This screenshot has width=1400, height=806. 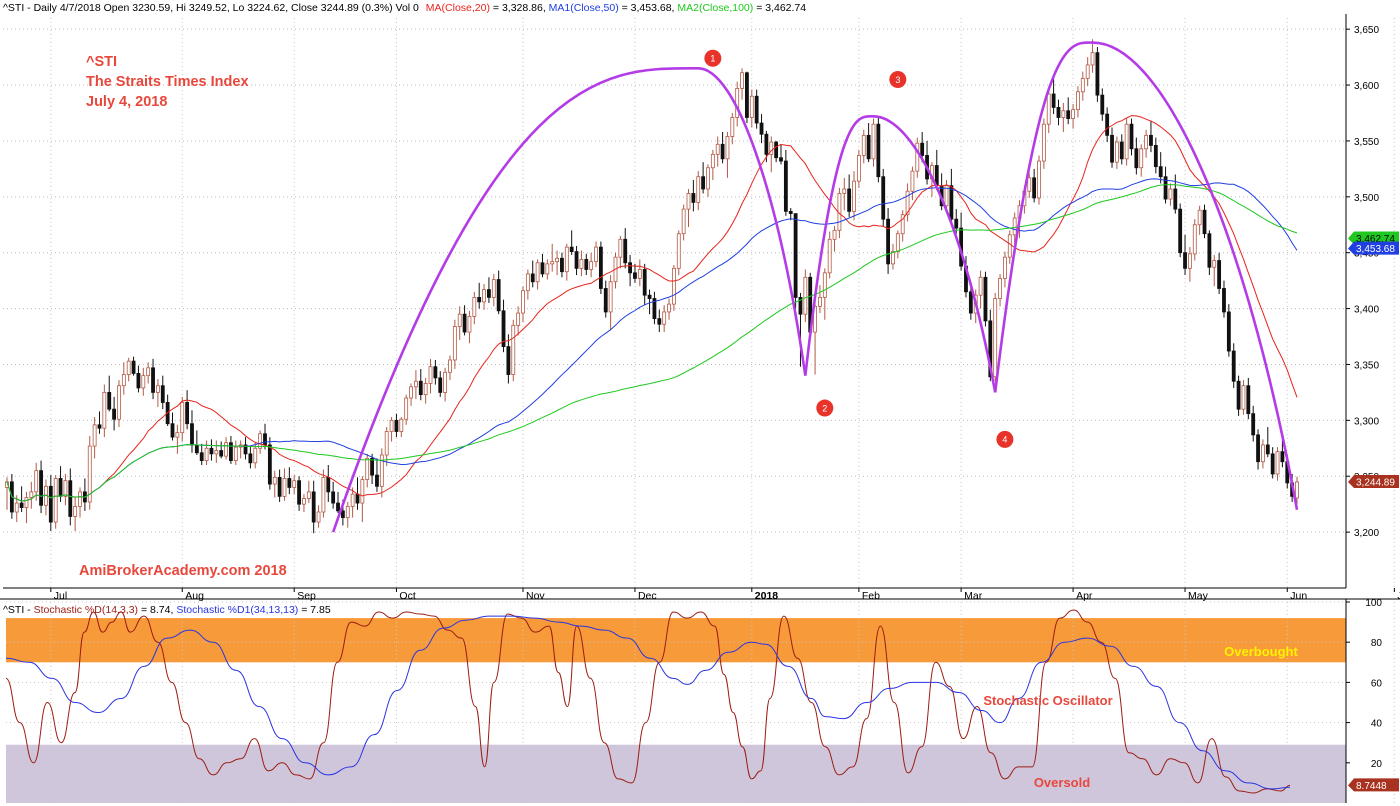 What do you see at coordinates (18, 610) in the screenshot?
I see `stochastic-header-prefix: ^STI -` at bounding box center [18, 610].